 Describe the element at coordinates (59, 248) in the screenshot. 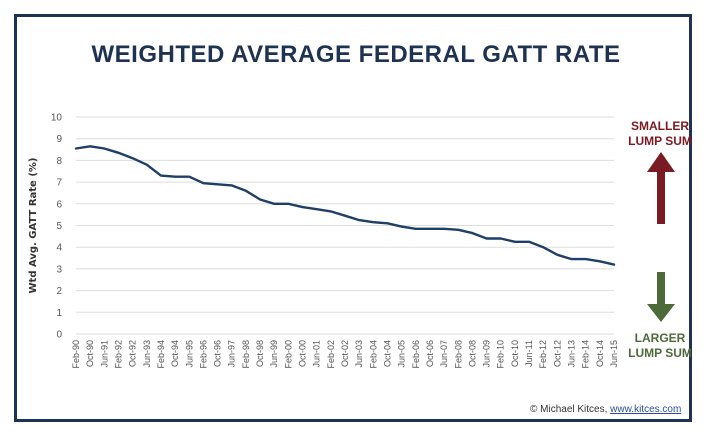

I see `y-tick-label: 4` at that location.